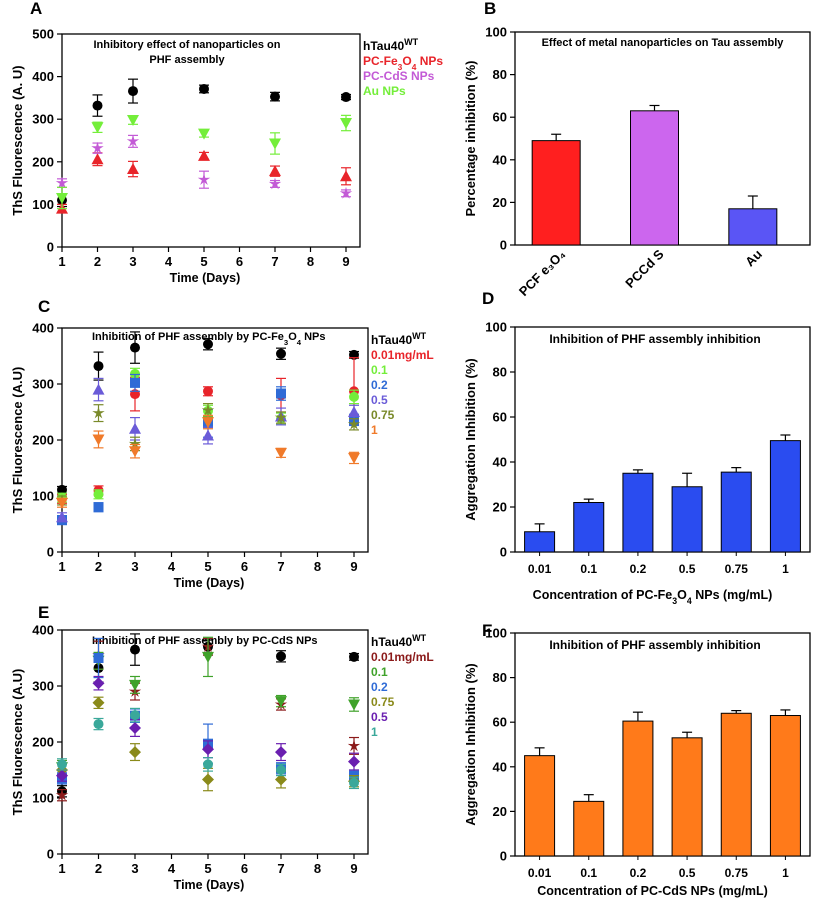 The width and height of the screenshot is (839, 907). What do you see at coordinates (209, 583) in the screenshot?
I see `x-axis-label: Time (Days)` at bounding box center [209, 583].